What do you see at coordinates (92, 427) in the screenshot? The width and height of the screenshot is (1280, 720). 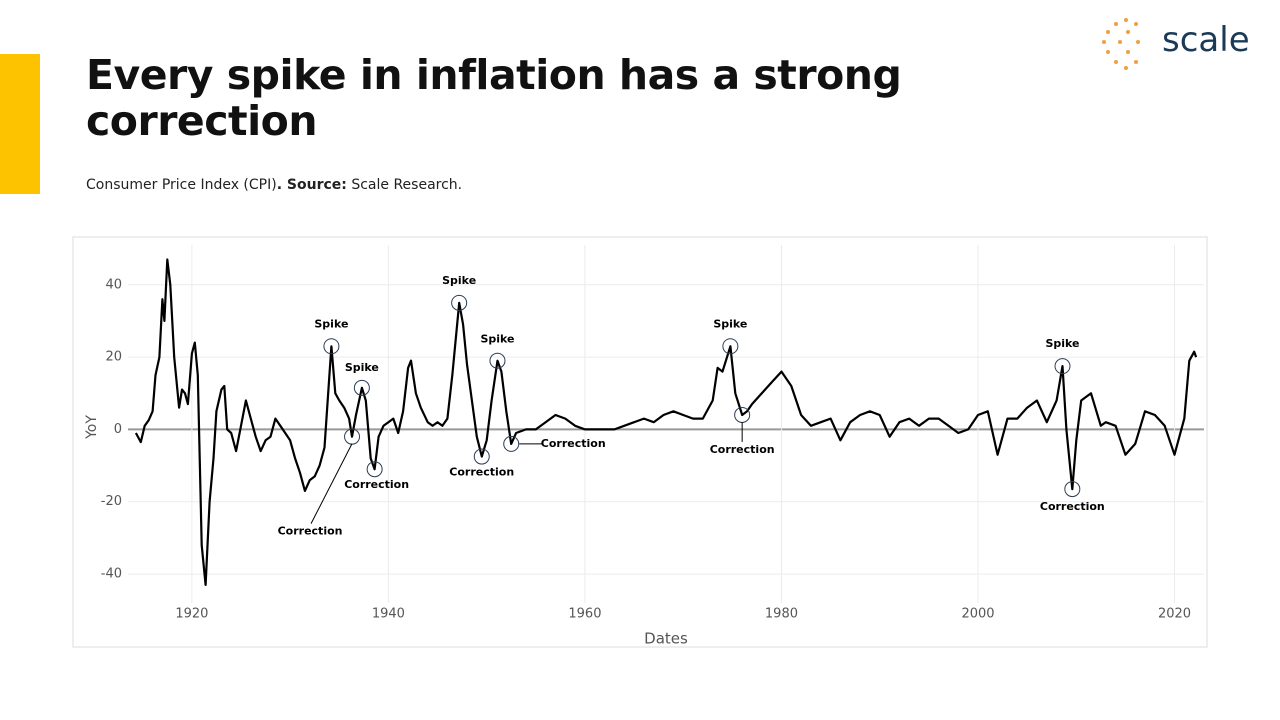 I see `y-axis-label: YoY` at bounding box center [92, 427].